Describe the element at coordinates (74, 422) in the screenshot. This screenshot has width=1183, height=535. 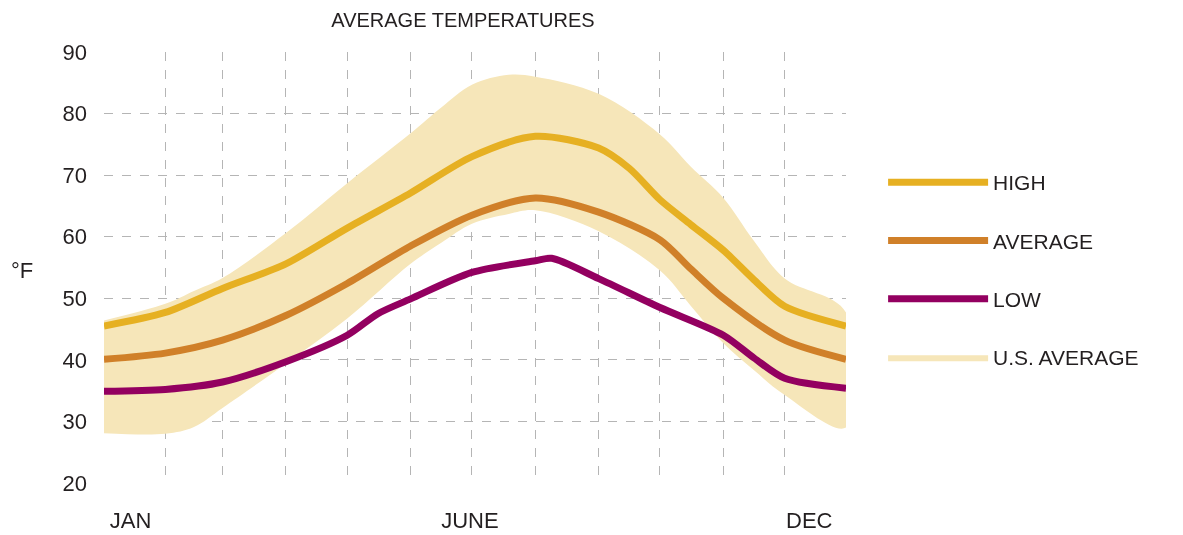
I see `y-tick-label: 30` at that location.